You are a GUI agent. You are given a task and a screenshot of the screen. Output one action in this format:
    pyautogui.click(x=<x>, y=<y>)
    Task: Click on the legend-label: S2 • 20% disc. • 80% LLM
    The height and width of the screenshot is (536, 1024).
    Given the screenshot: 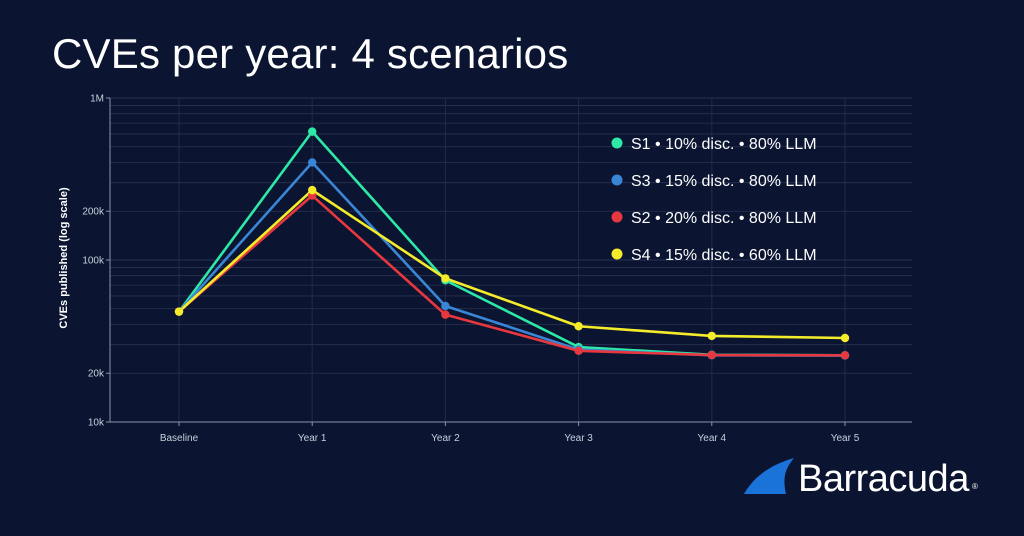 What is the action you would take?
    pyautogui.click(x=724, y=218)
    